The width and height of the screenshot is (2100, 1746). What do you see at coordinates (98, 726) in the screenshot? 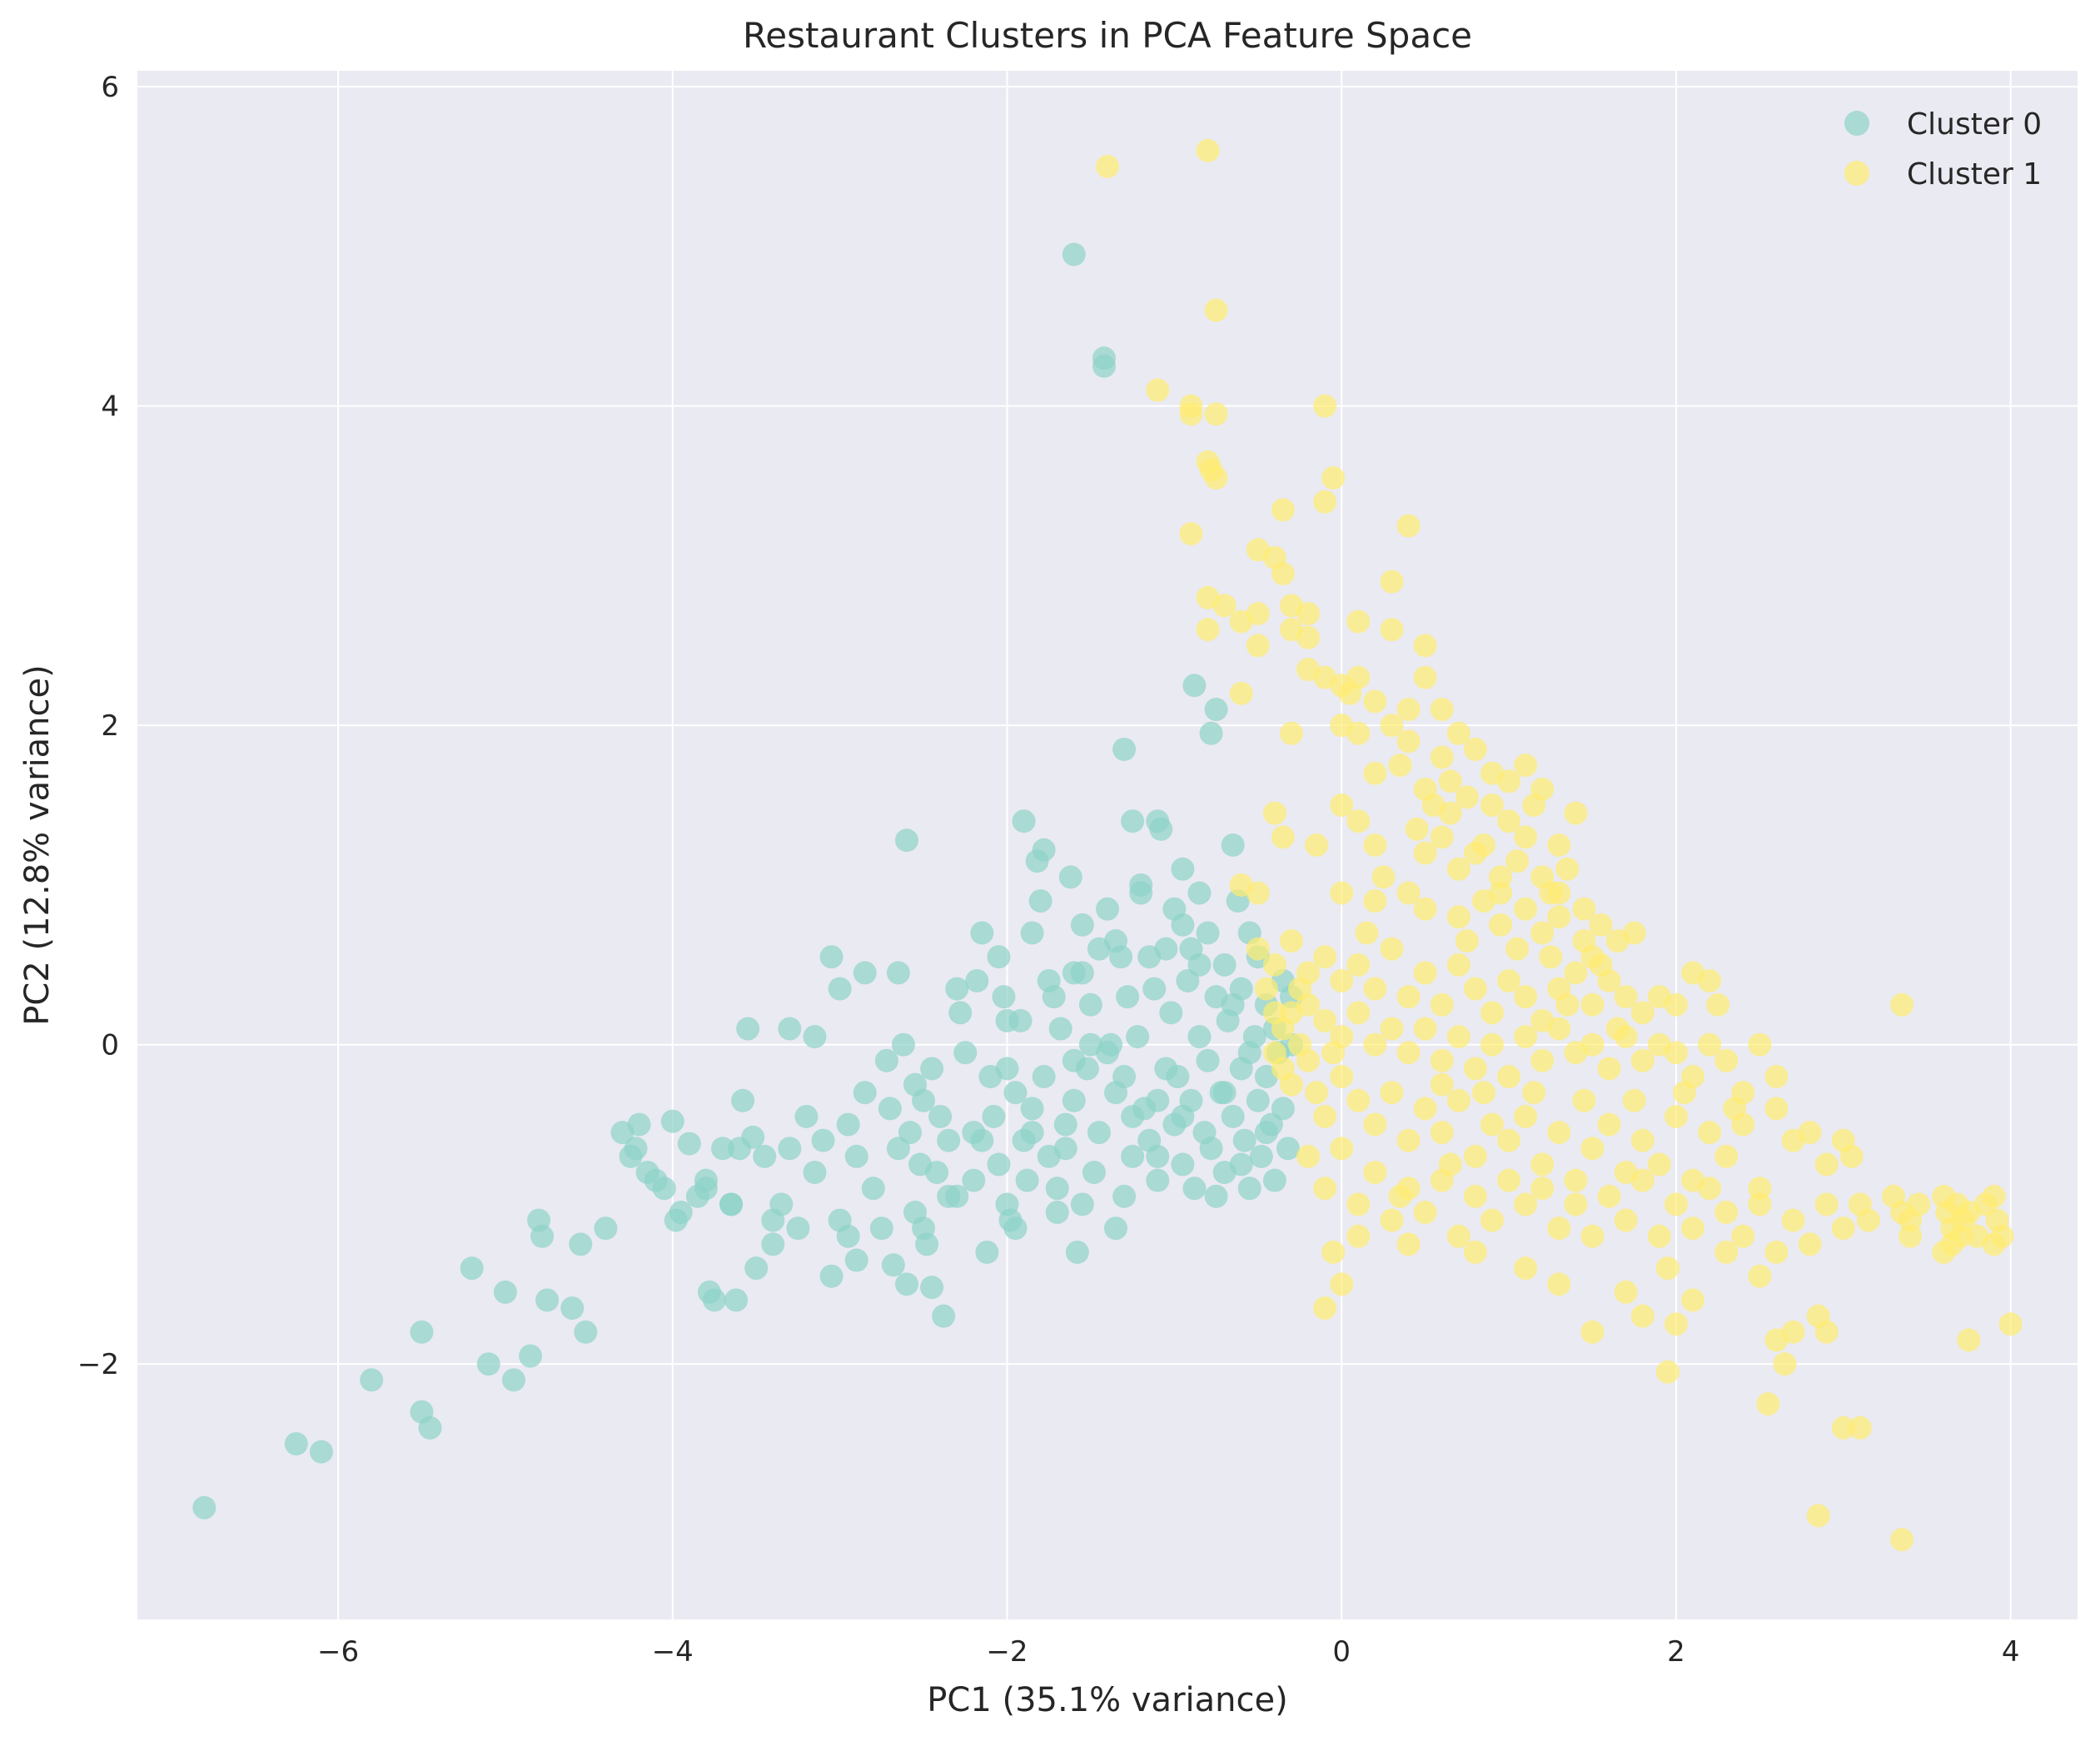
I see `y-tick-labels: −2 0 2 4 6` at bounding box center [98, 726].